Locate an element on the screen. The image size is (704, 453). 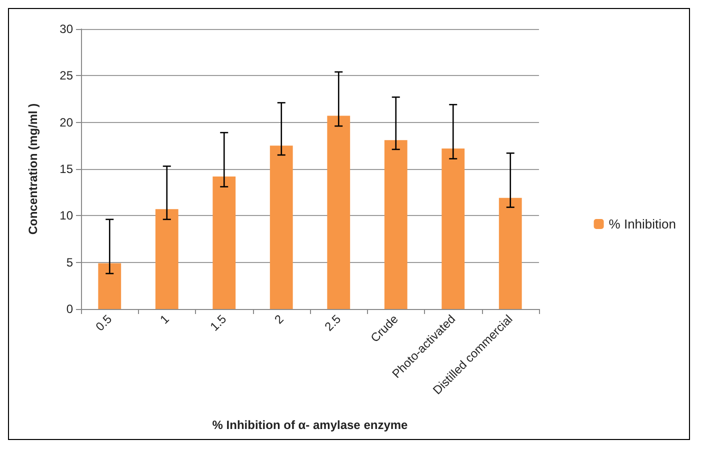
y-tick-label: 5 is located at coordinates (70, 262).